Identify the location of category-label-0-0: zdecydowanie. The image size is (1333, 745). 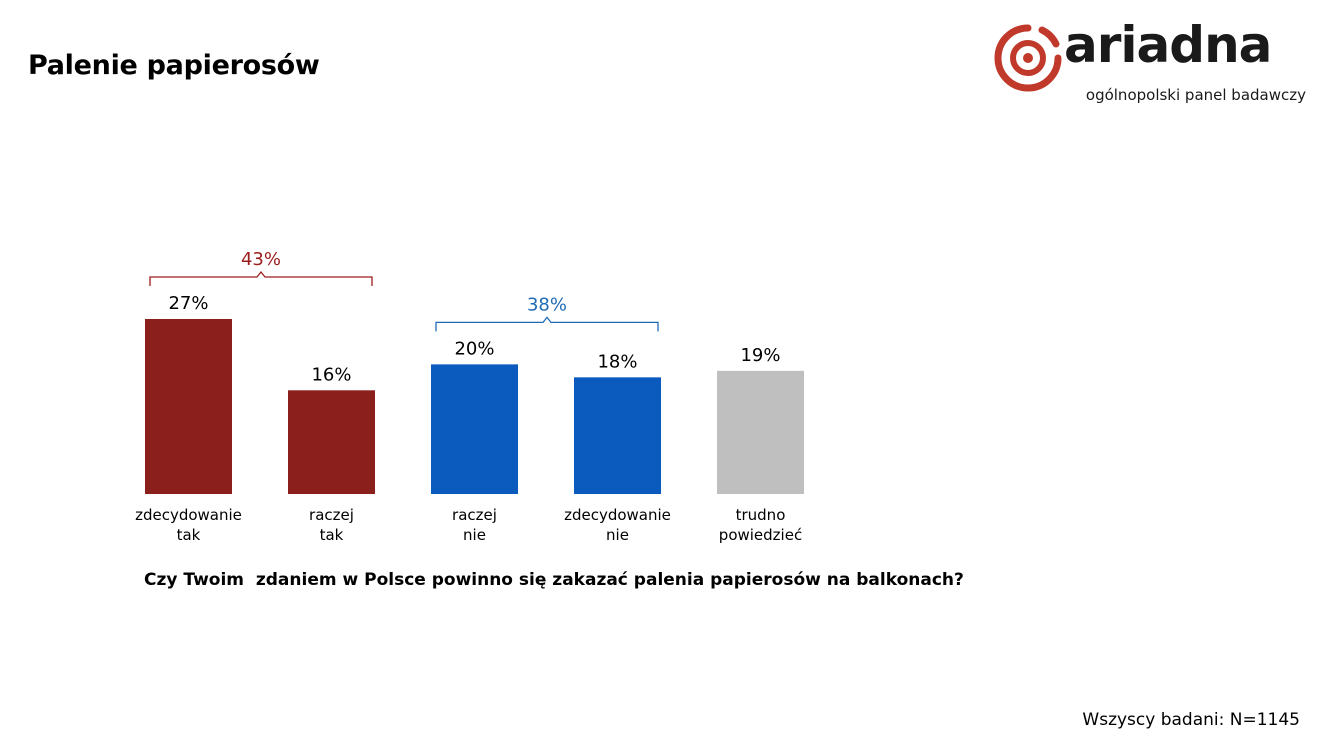
(188, 515).